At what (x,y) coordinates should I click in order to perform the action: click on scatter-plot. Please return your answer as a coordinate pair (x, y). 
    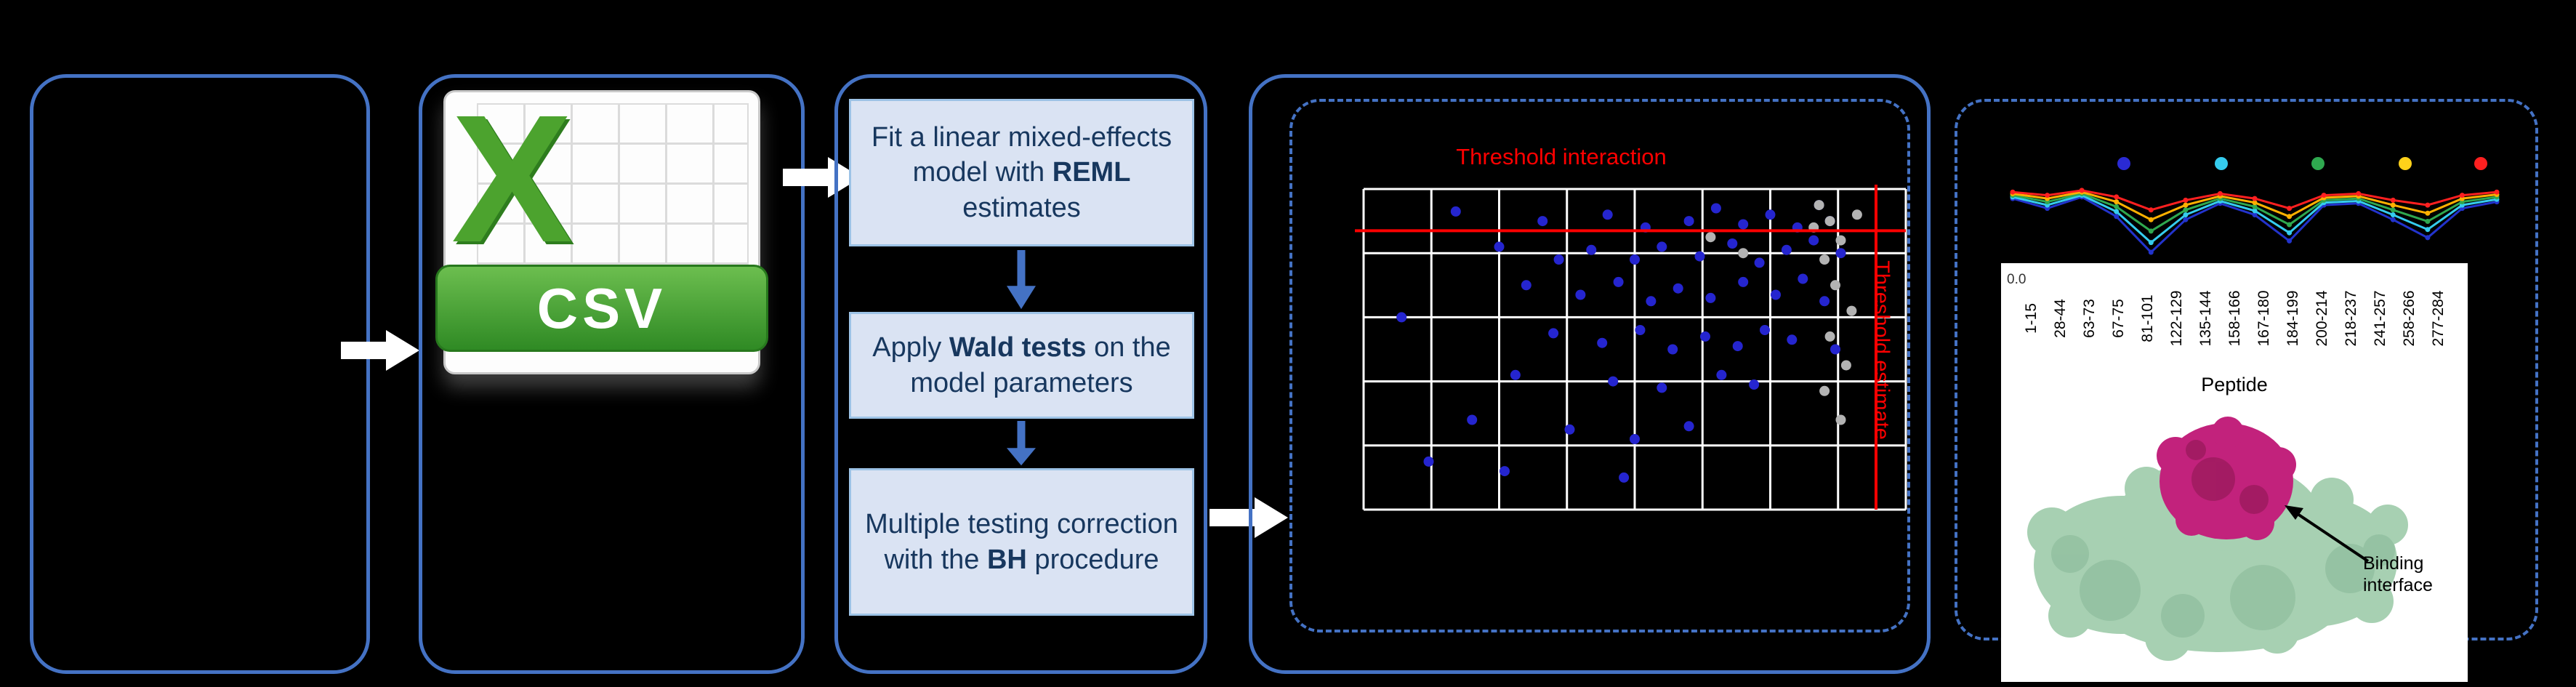
    Looking at the image, I should click on (1631, 348).